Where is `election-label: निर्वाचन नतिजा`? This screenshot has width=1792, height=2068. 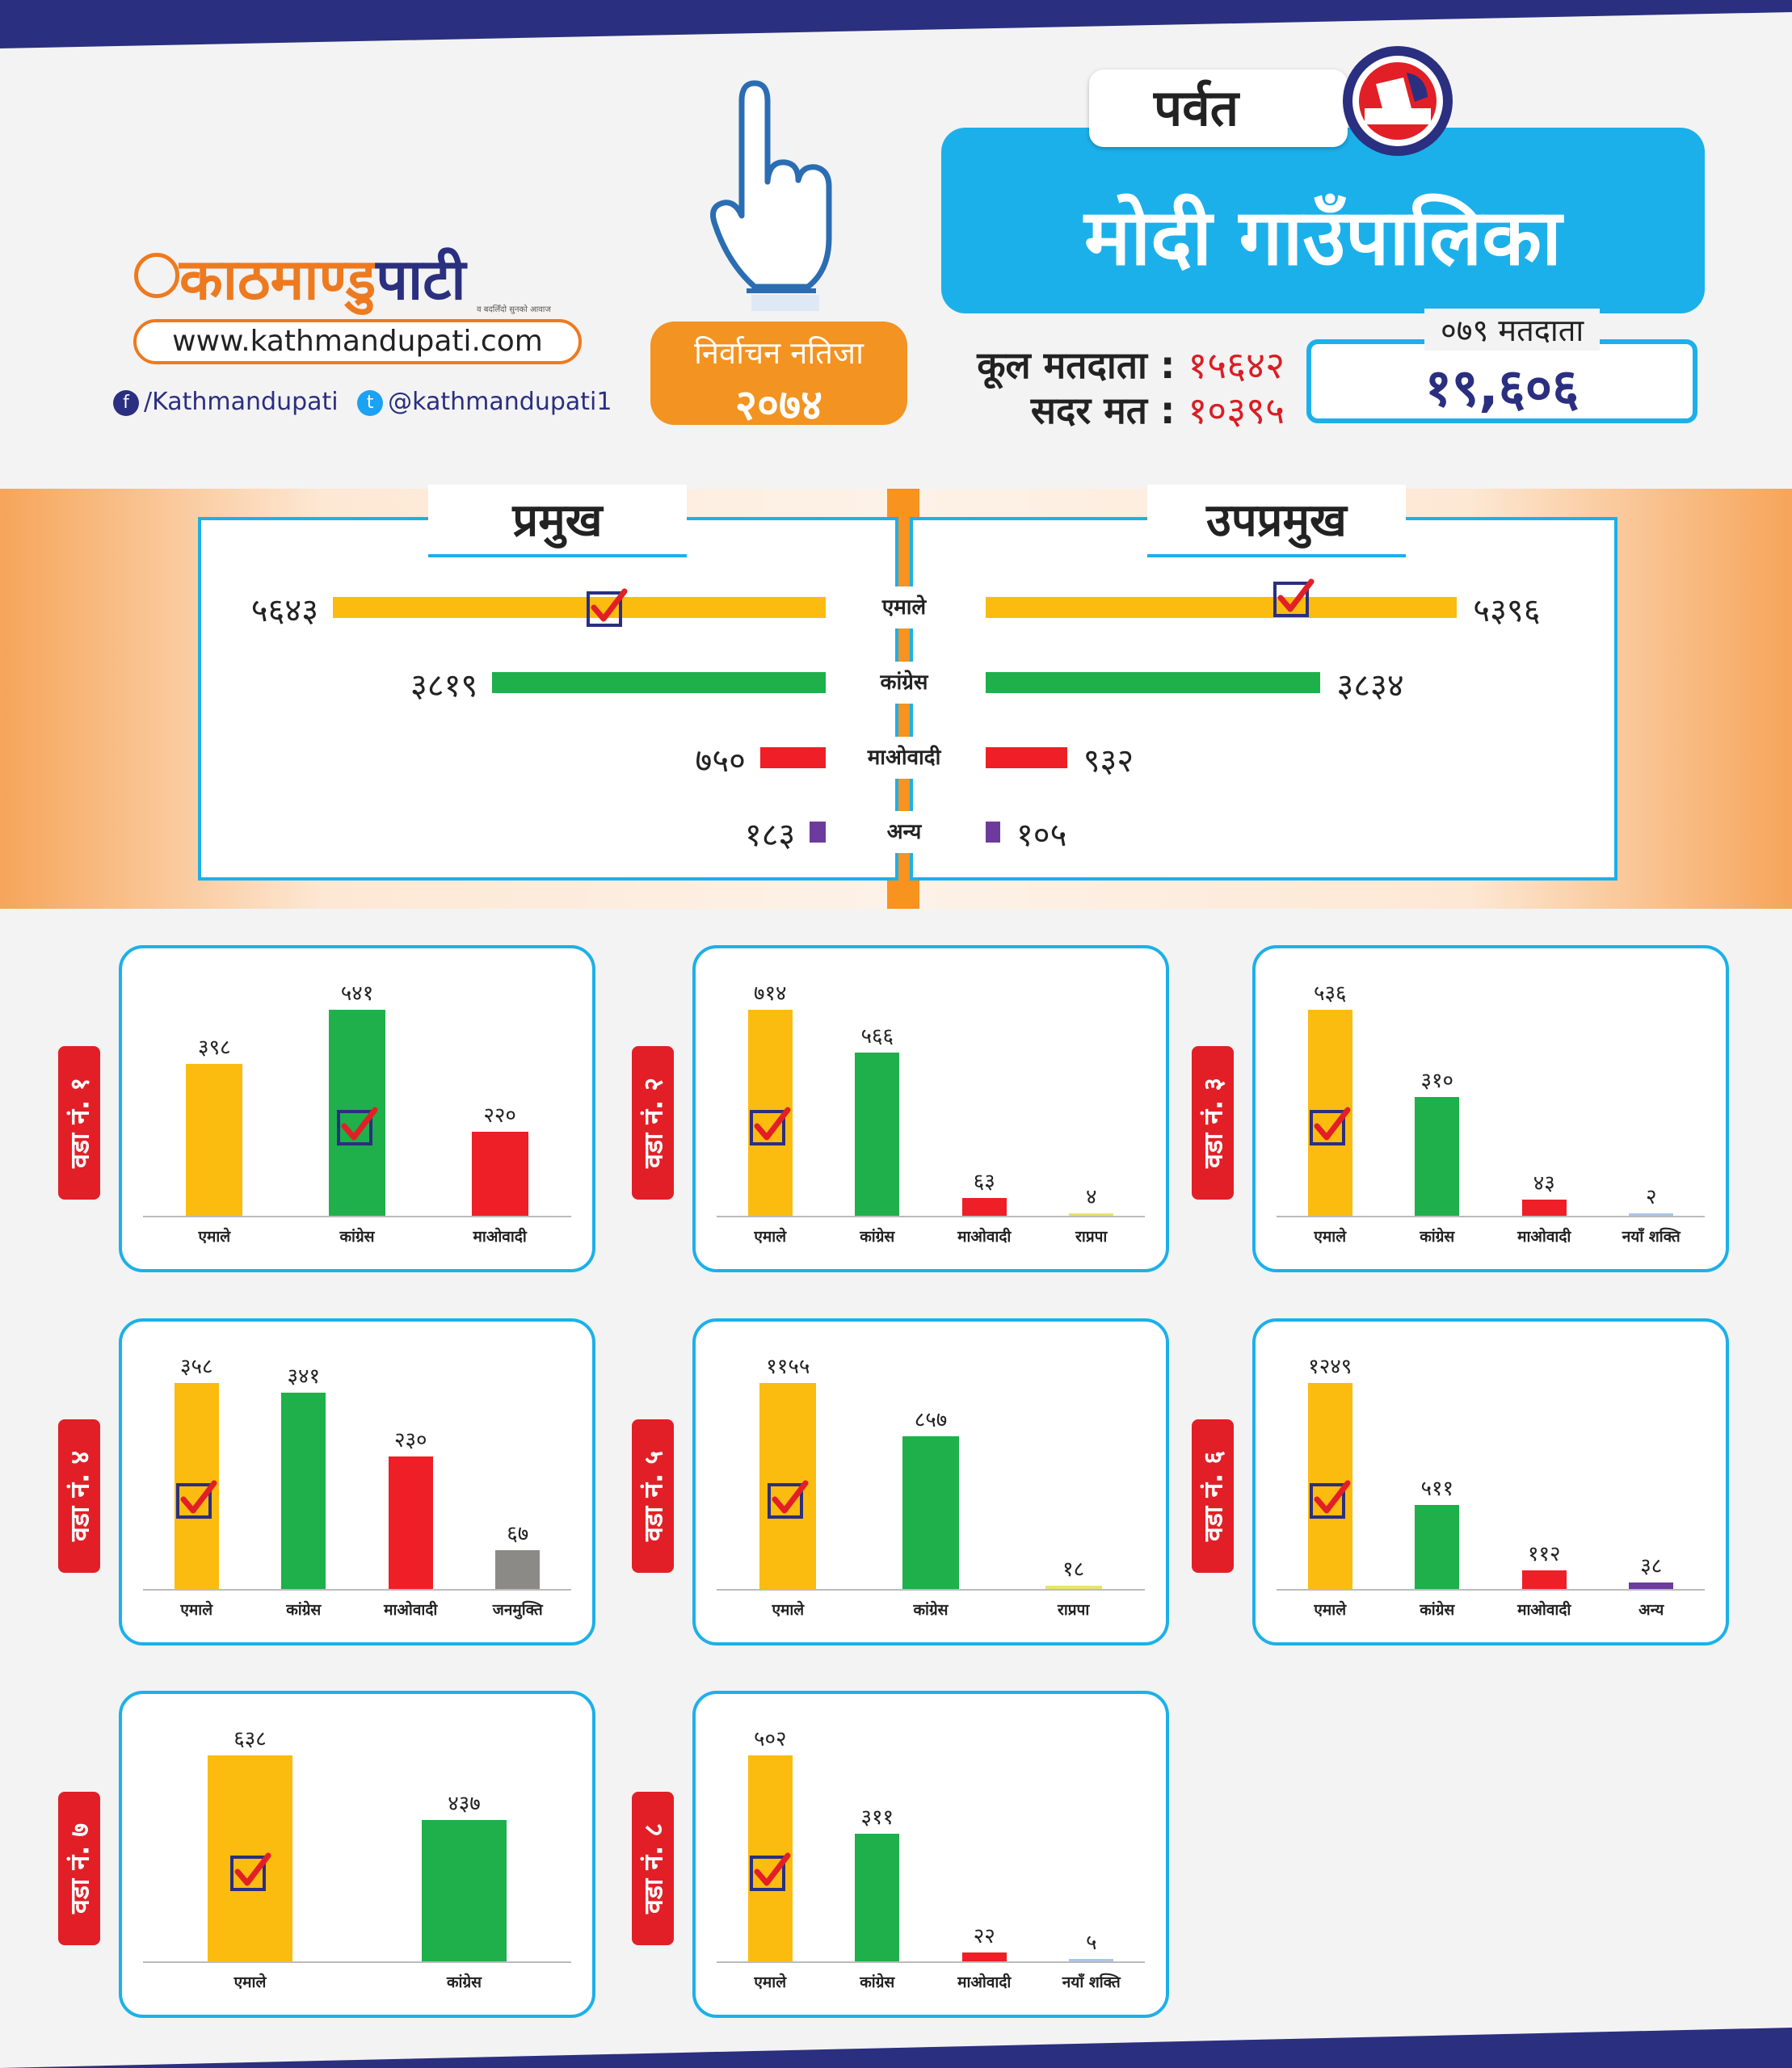 election-label: निर्वाचन नतिजा is located at coordinates (779, 353).